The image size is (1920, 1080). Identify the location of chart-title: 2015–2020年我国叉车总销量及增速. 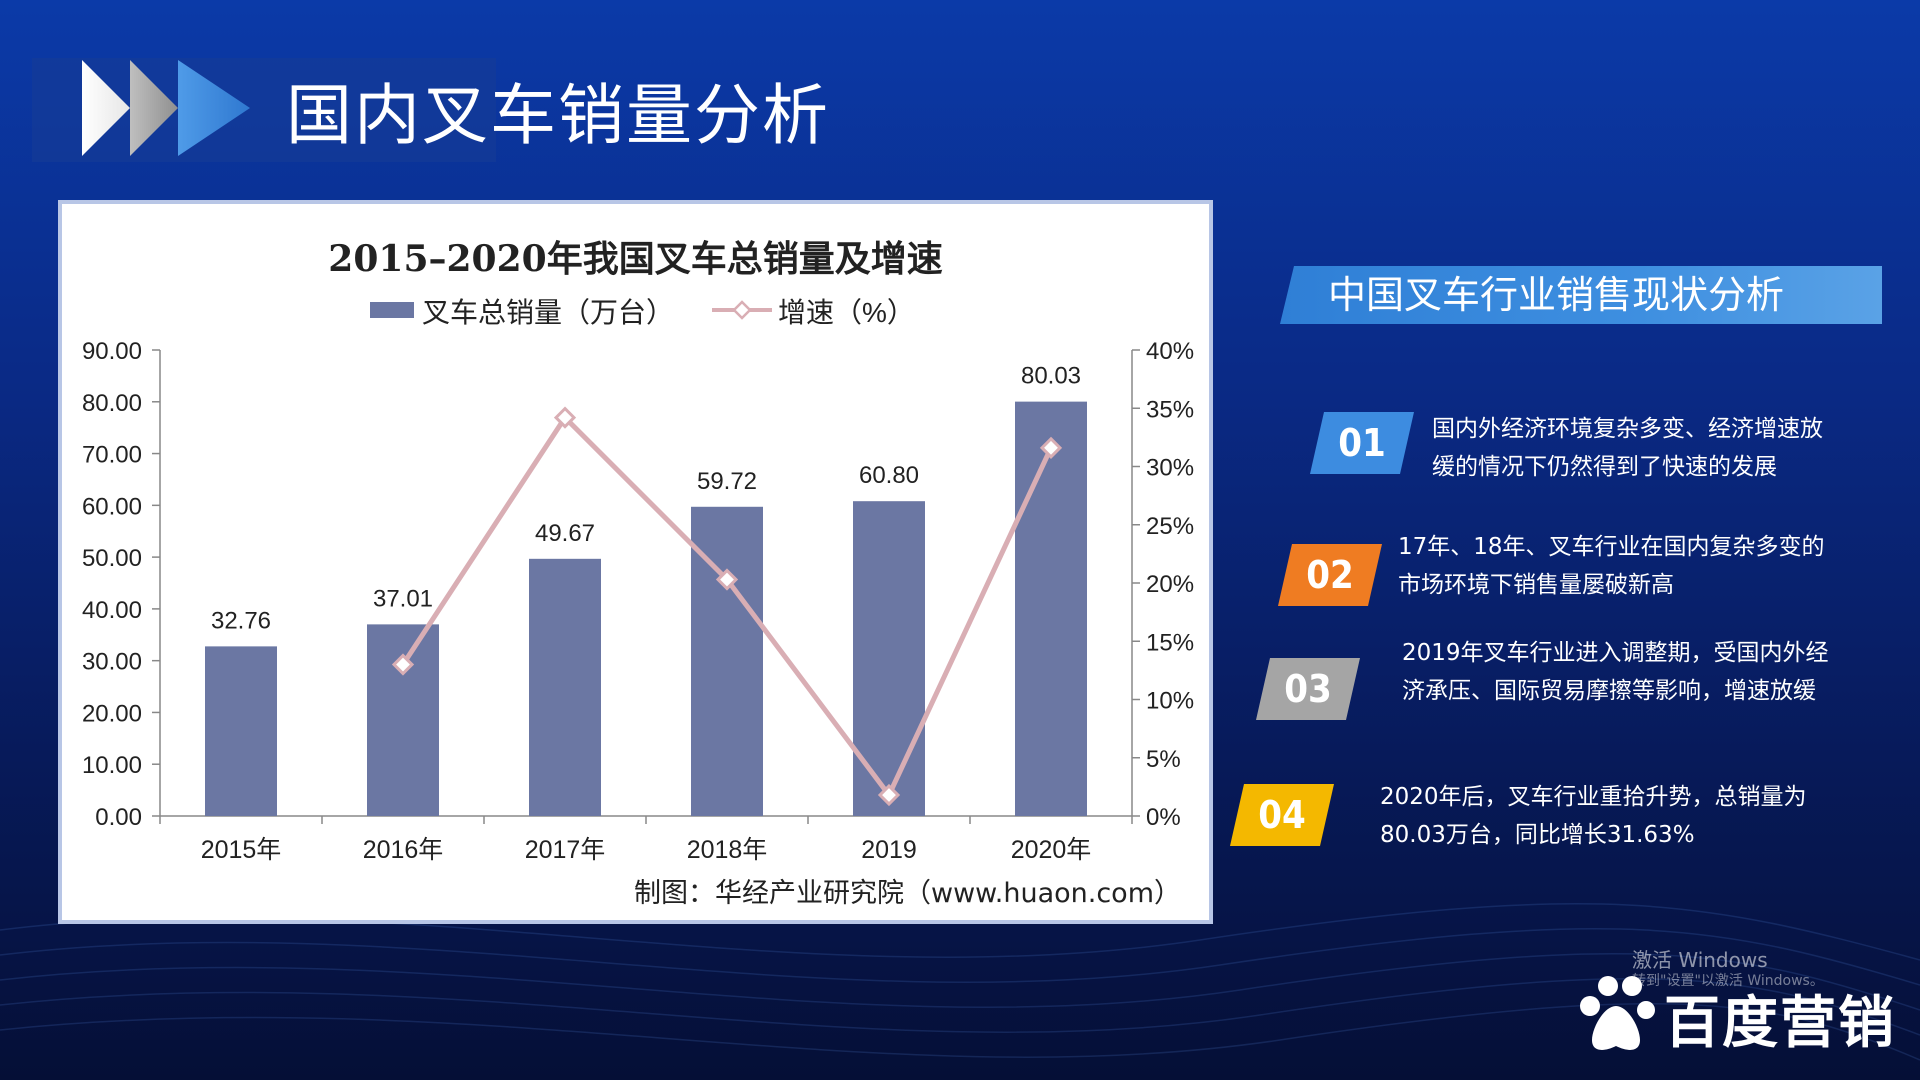
(635, 259).